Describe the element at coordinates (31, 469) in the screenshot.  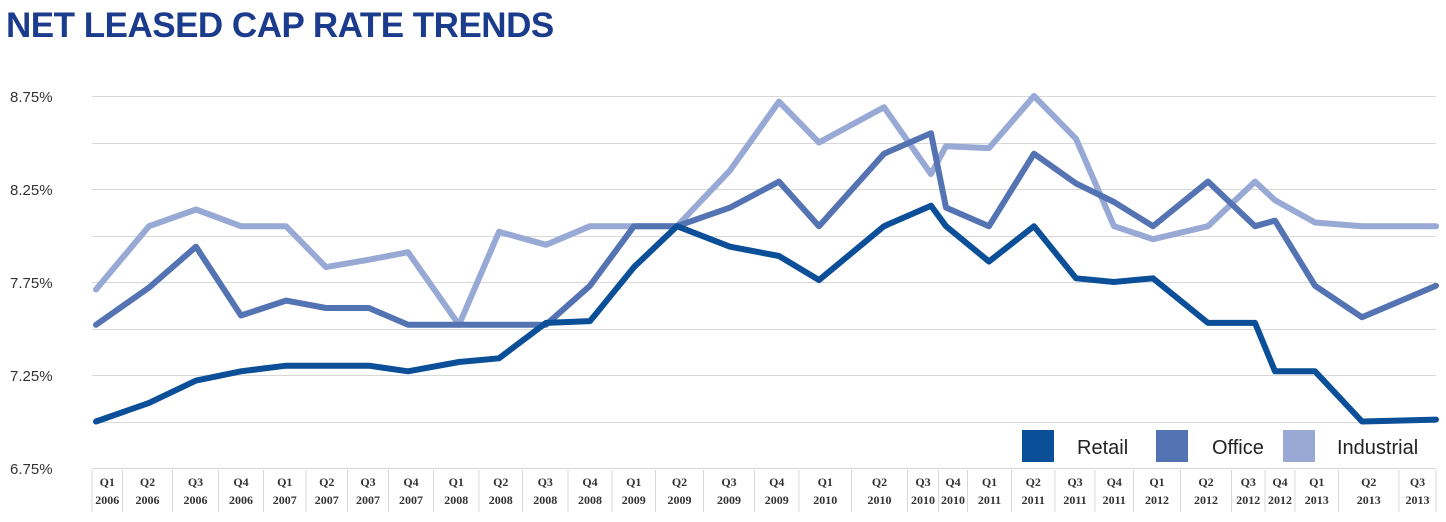
I see `y-tick-label: 6.75%` at that location.